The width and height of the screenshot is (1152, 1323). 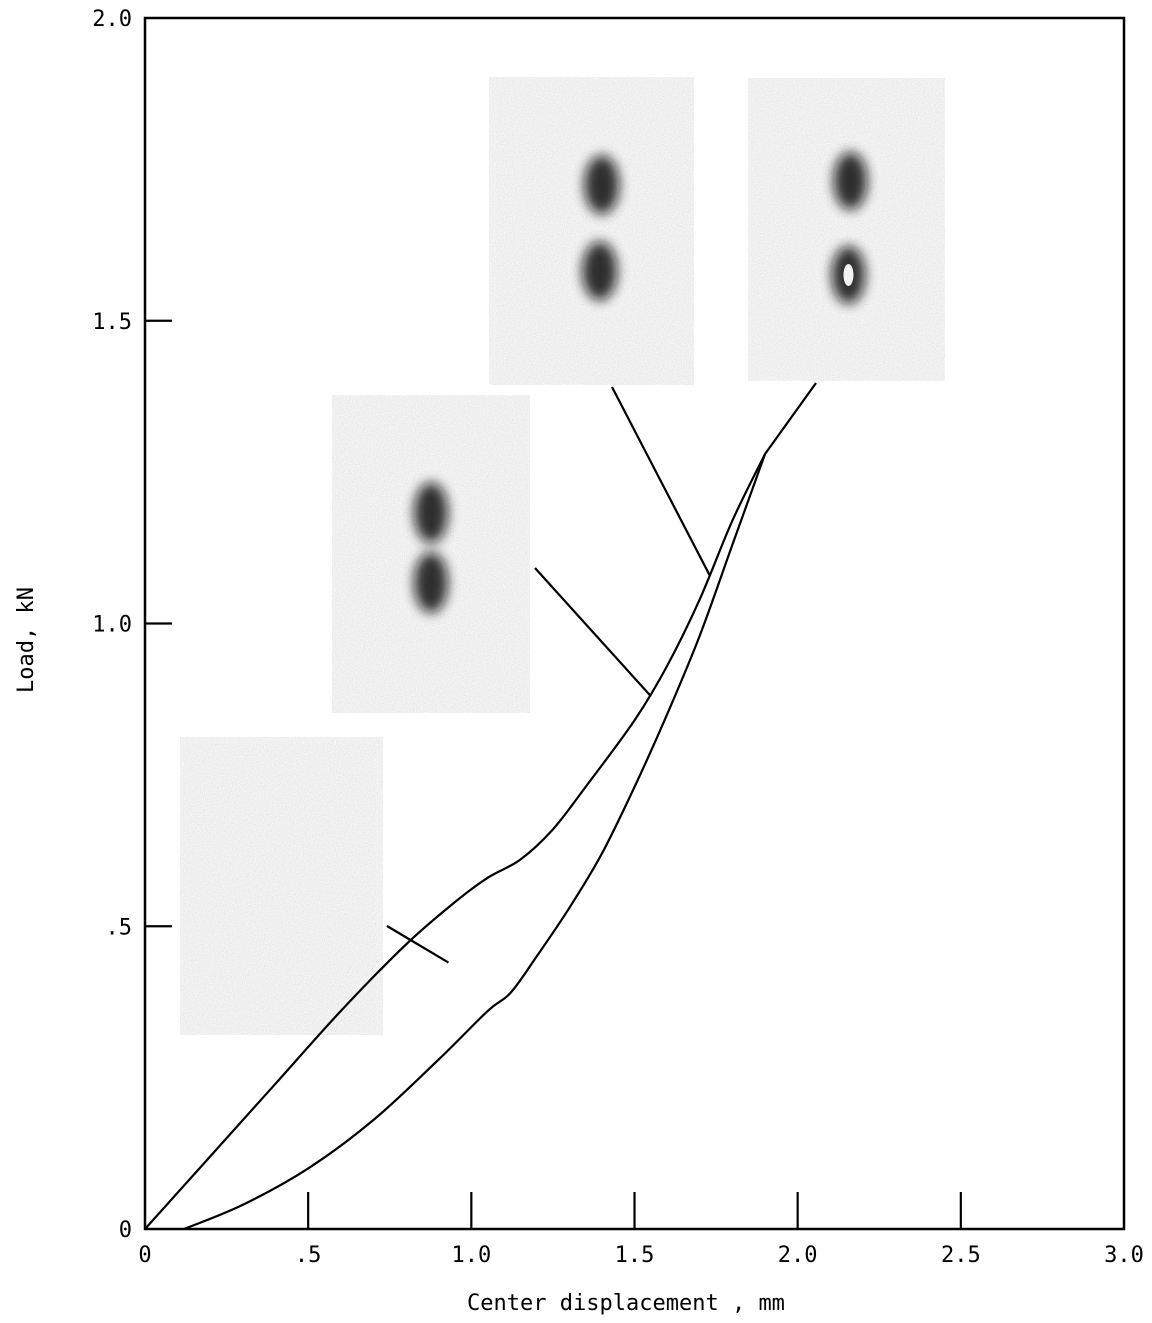 I want to click on y-tick-label: .5, so click(x=119, y=927).